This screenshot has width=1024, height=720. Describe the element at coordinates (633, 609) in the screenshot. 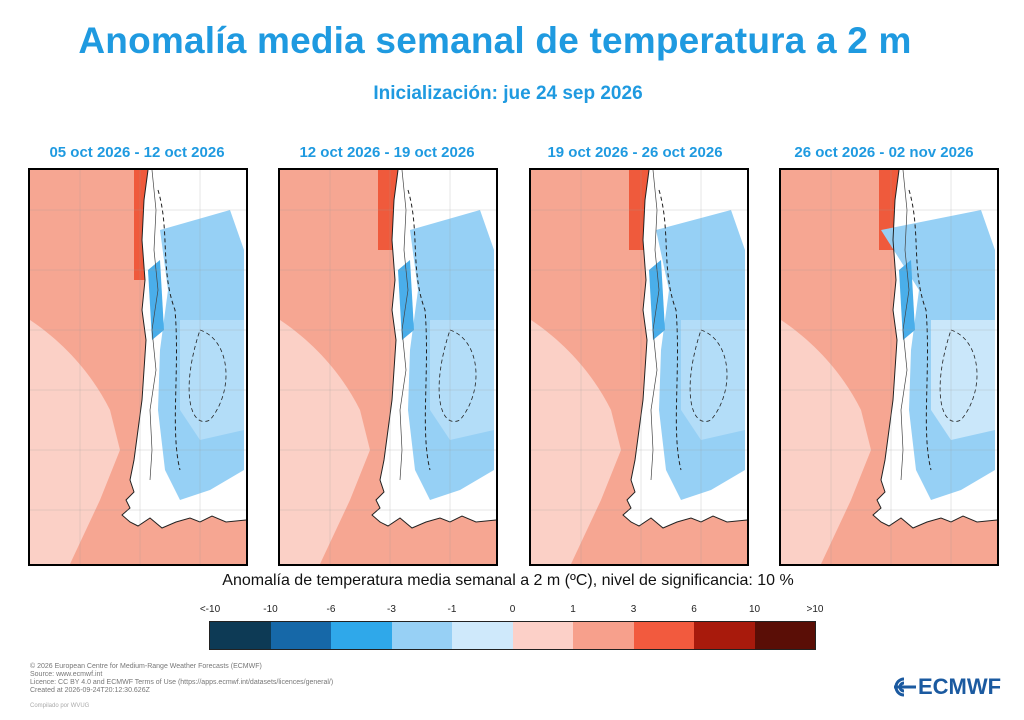

I see `colorbar-tick-label: 3` at that location.